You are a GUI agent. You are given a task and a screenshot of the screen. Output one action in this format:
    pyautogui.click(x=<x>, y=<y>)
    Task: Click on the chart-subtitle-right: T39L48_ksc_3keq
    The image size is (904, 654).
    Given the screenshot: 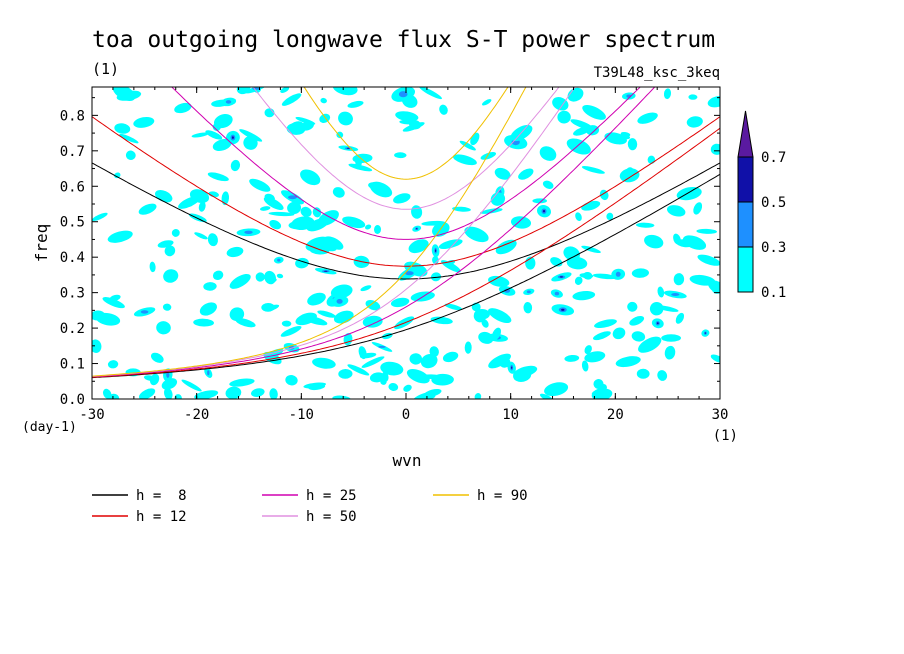 What is the action you would take?
    pyautogui.click(x=657, y=73)
    